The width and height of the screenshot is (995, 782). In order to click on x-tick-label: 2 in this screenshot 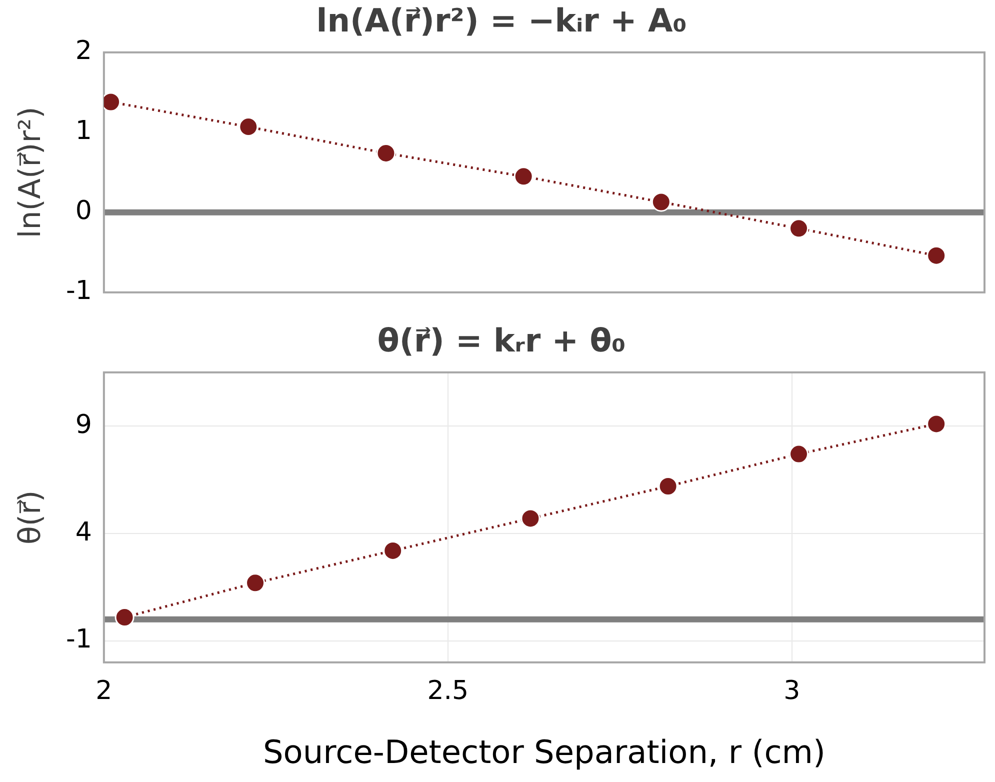, I will do `click(104, 691)`.